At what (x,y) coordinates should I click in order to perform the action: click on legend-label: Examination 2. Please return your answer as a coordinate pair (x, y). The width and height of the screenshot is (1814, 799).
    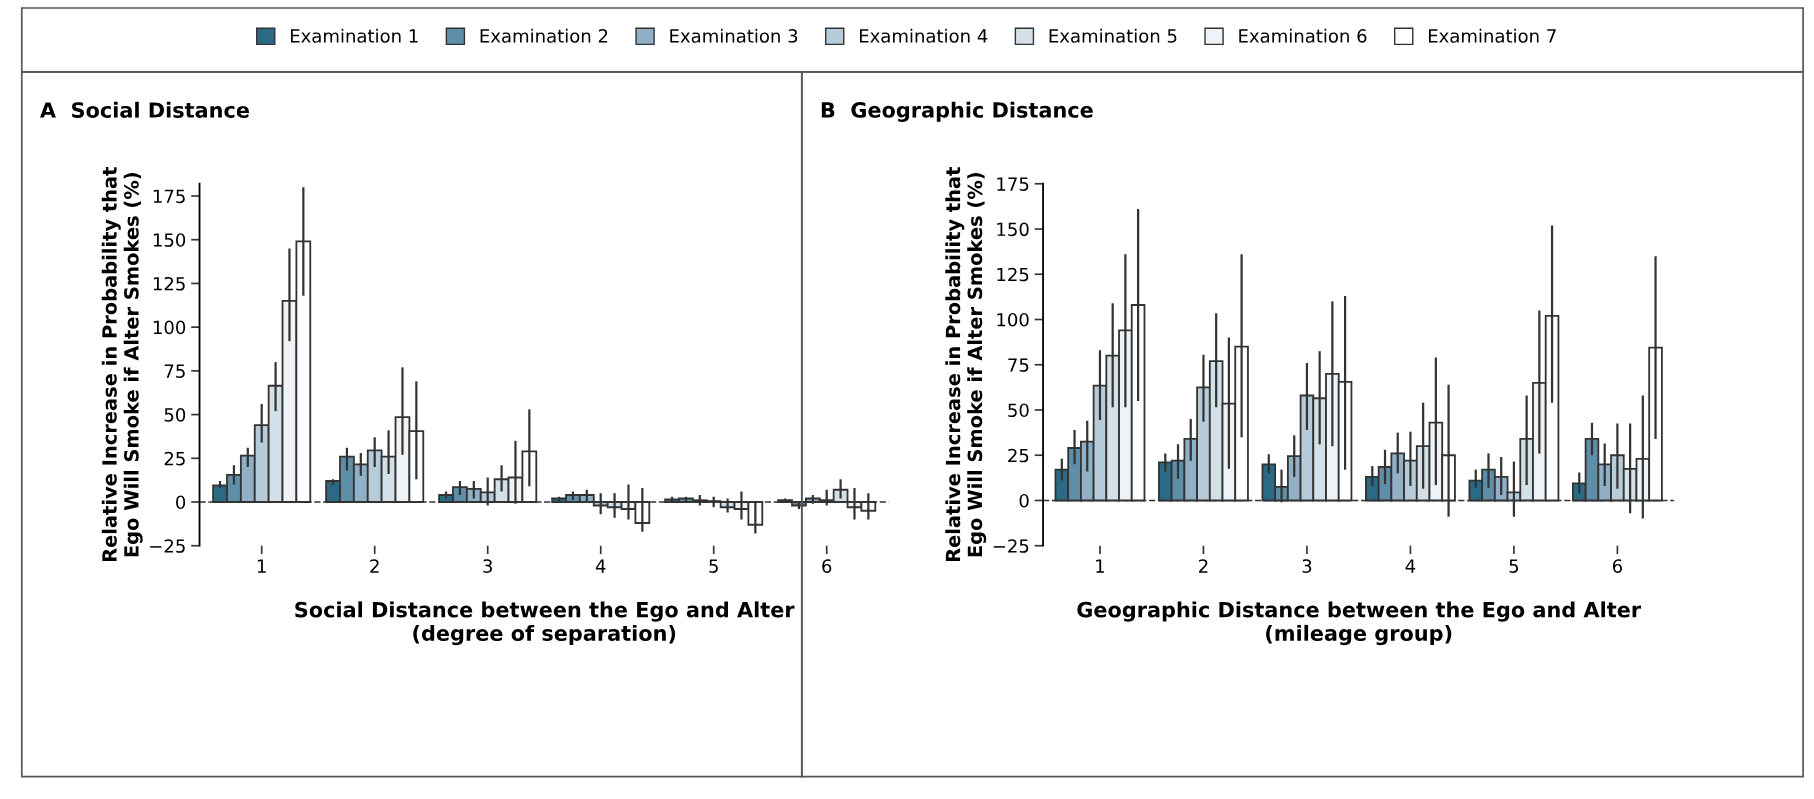
    Looking at the image, I should click on (544, 35).